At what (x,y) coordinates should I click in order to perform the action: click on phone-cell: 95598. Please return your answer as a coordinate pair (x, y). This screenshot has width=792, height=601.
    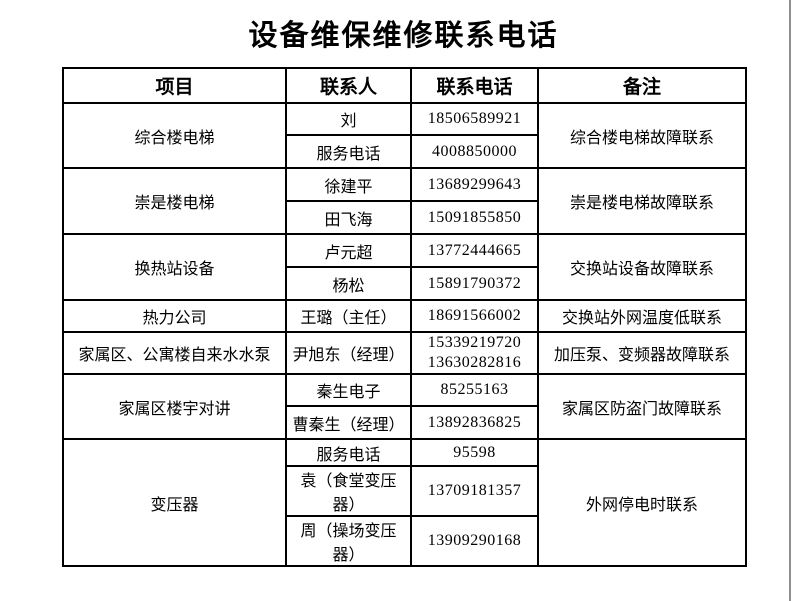
    Looking at the image, I should click on (474, 452).